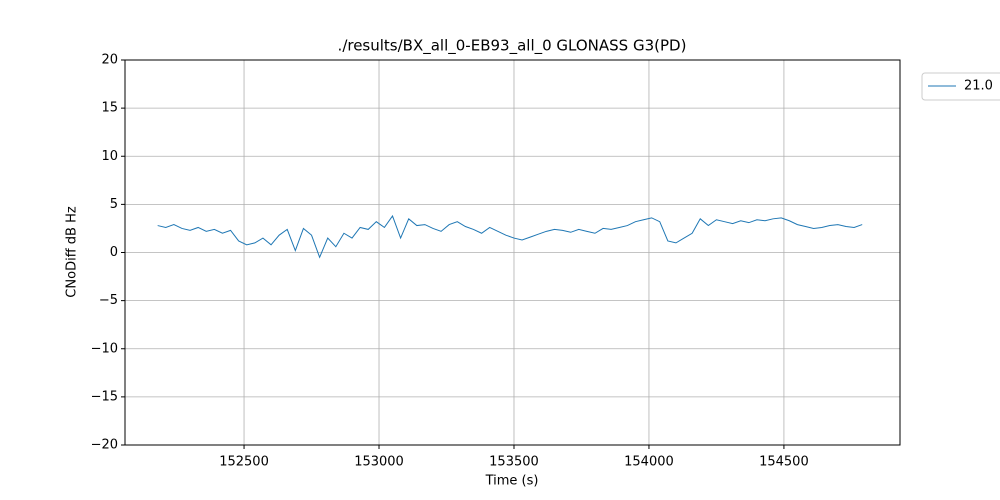  I want to click on x-tick-label: 153500, so click(514, 462).